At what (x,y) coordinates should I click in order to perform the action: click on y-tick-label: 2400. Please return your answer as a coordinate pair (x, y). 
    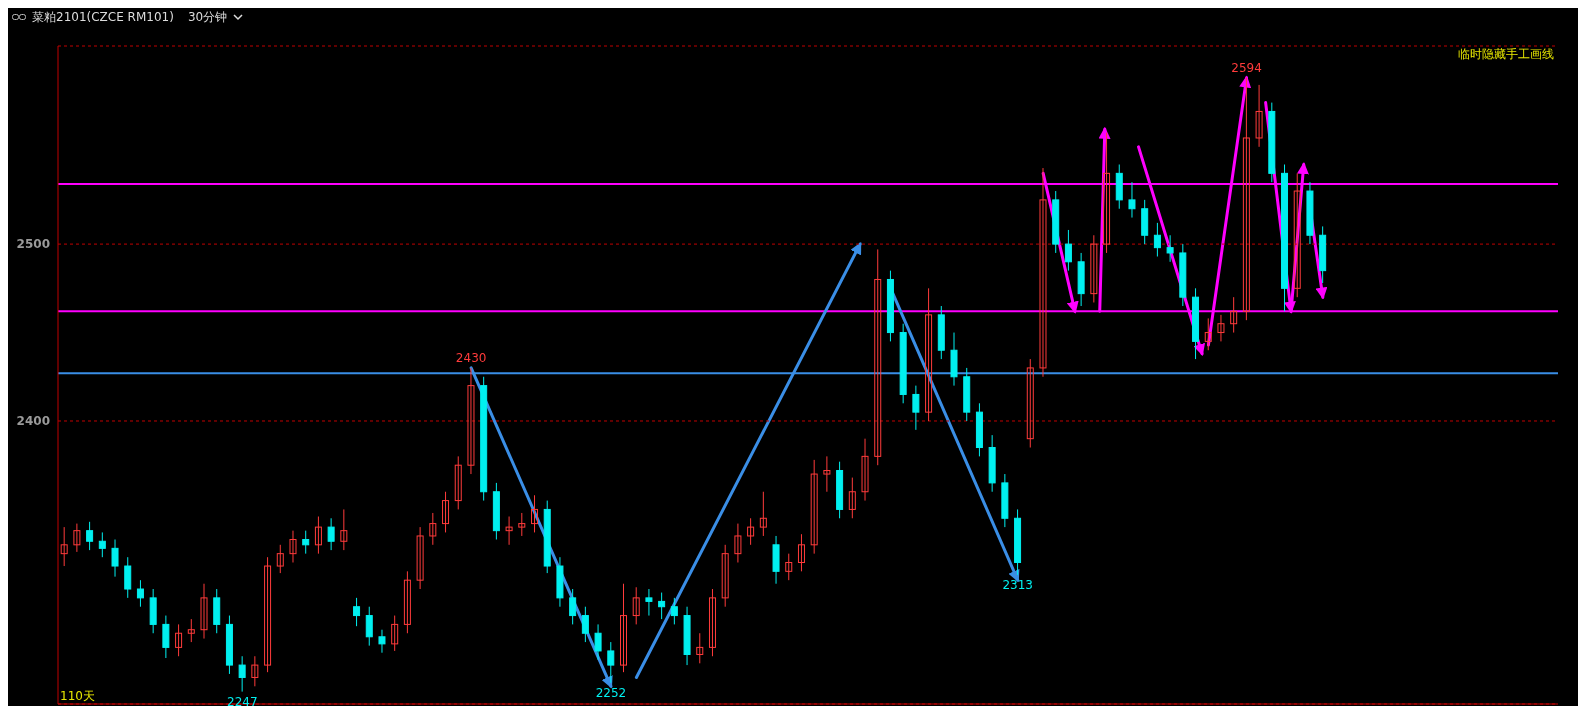
    Looking at the image, I should click on (33, 421).